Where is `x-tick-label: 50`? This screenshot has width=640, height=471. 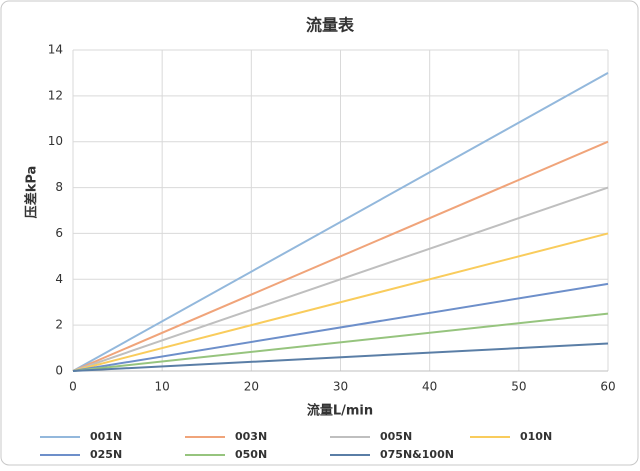 x-tick-label: 50 is located at coordinates (518, 387).